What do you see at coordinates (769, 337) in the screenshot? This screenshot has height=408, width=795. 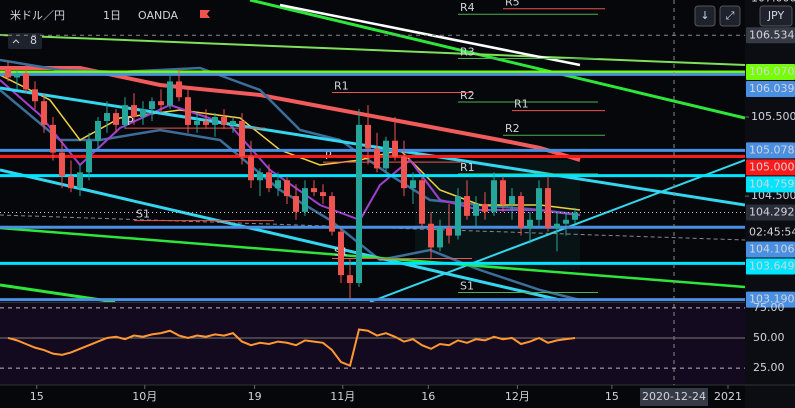 I see `oscillator-tick-label: 50.00` at bounding box center [769, 337].